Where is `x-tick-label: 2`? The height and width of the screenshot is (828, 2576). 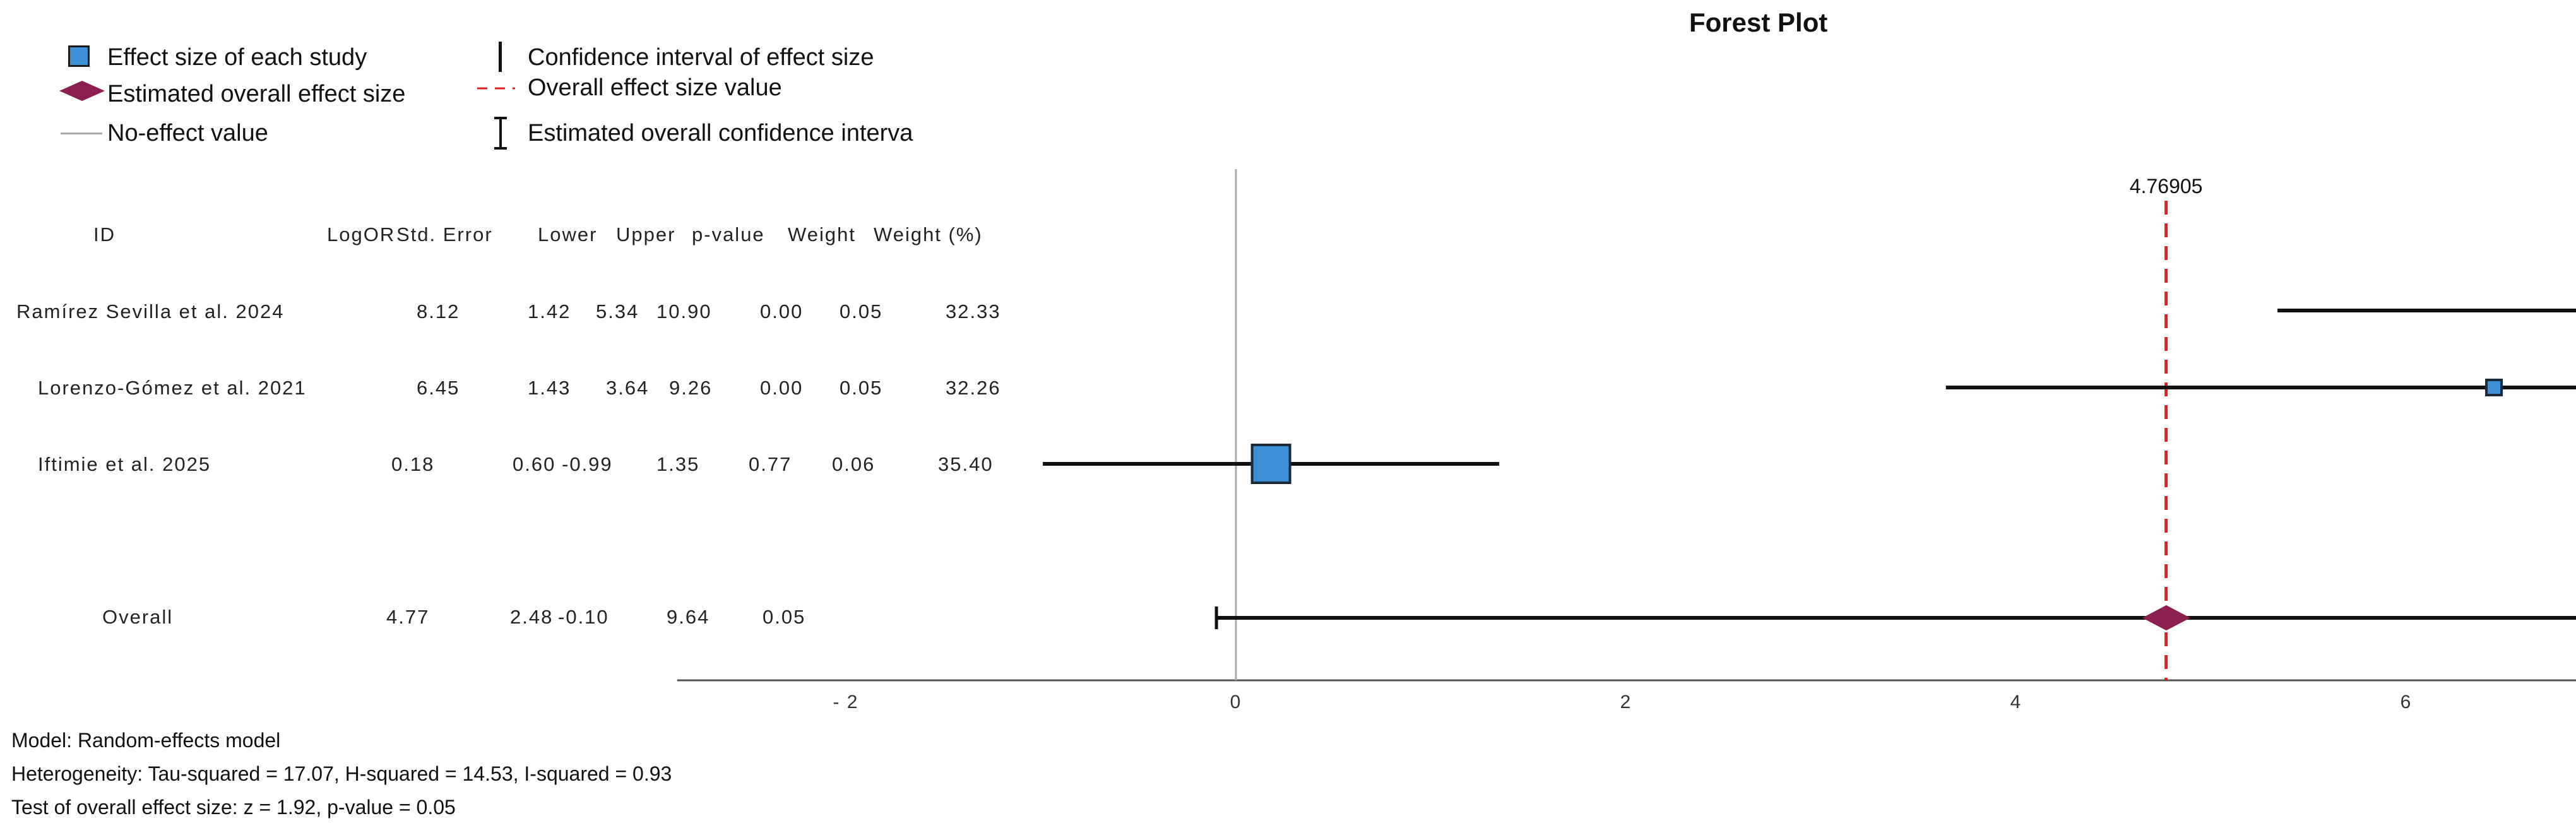
x-tick-label: 2 is located at coordinates (1626, 702).